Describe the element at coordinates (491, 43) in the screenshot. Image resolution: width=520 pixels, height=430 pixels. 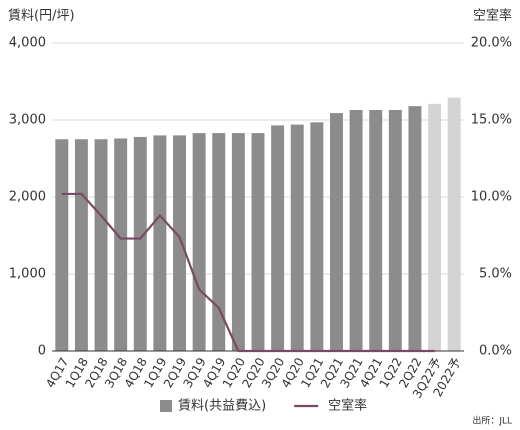
I see `y2-tick-label: 20.0%` at that location.